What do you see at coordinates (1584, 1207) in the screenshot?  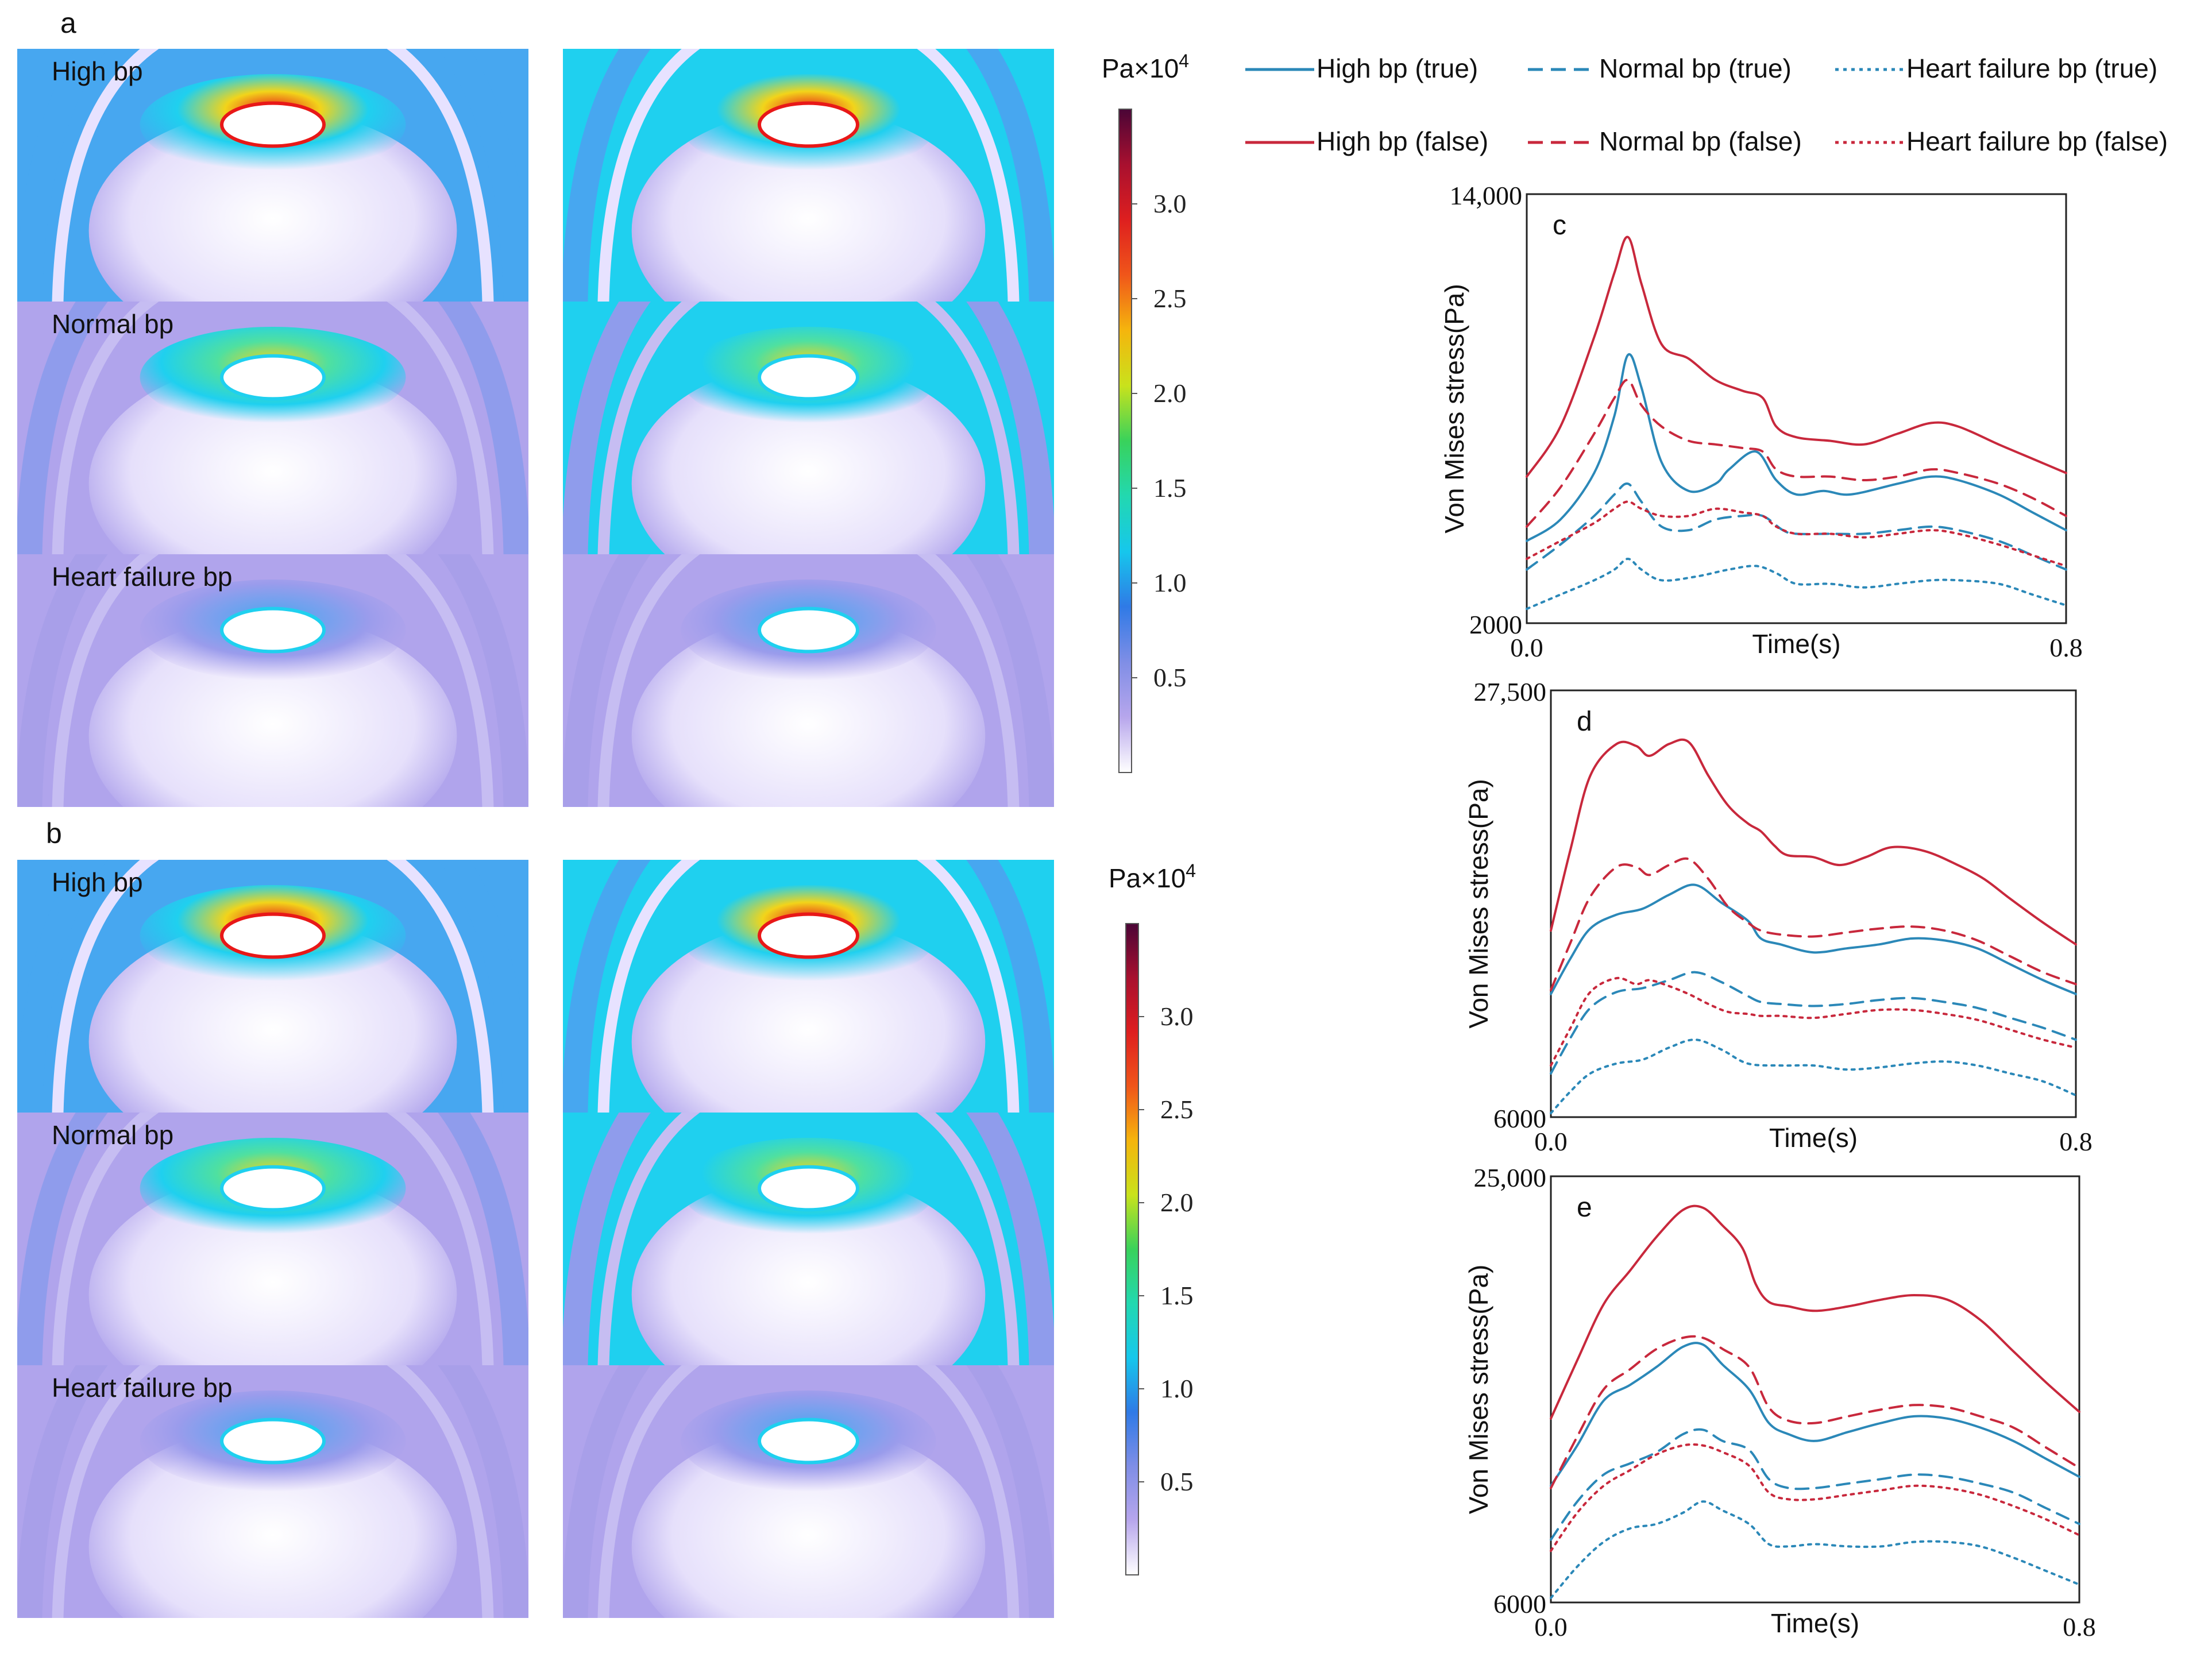 I see `panel-label-e: e` at bounding box center [1584, 1207].